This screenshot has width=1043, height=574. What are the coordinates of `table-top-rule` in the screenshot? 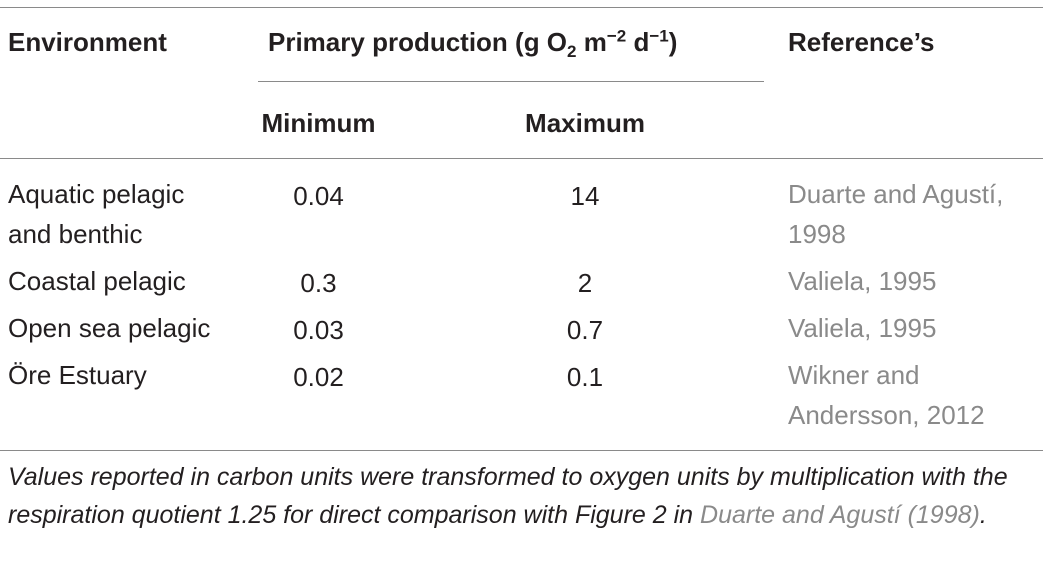 It's located at (521, 7).